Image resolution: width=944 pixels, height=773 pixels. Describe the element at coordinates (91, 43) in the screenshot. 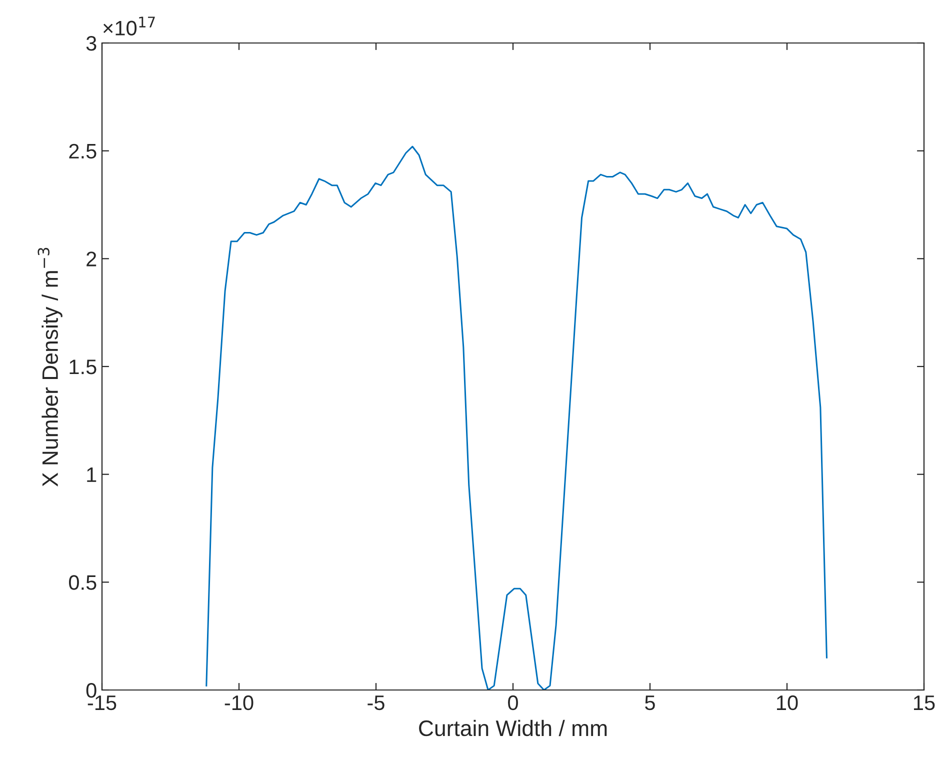

I see `y-tick-label: 3` at that location.